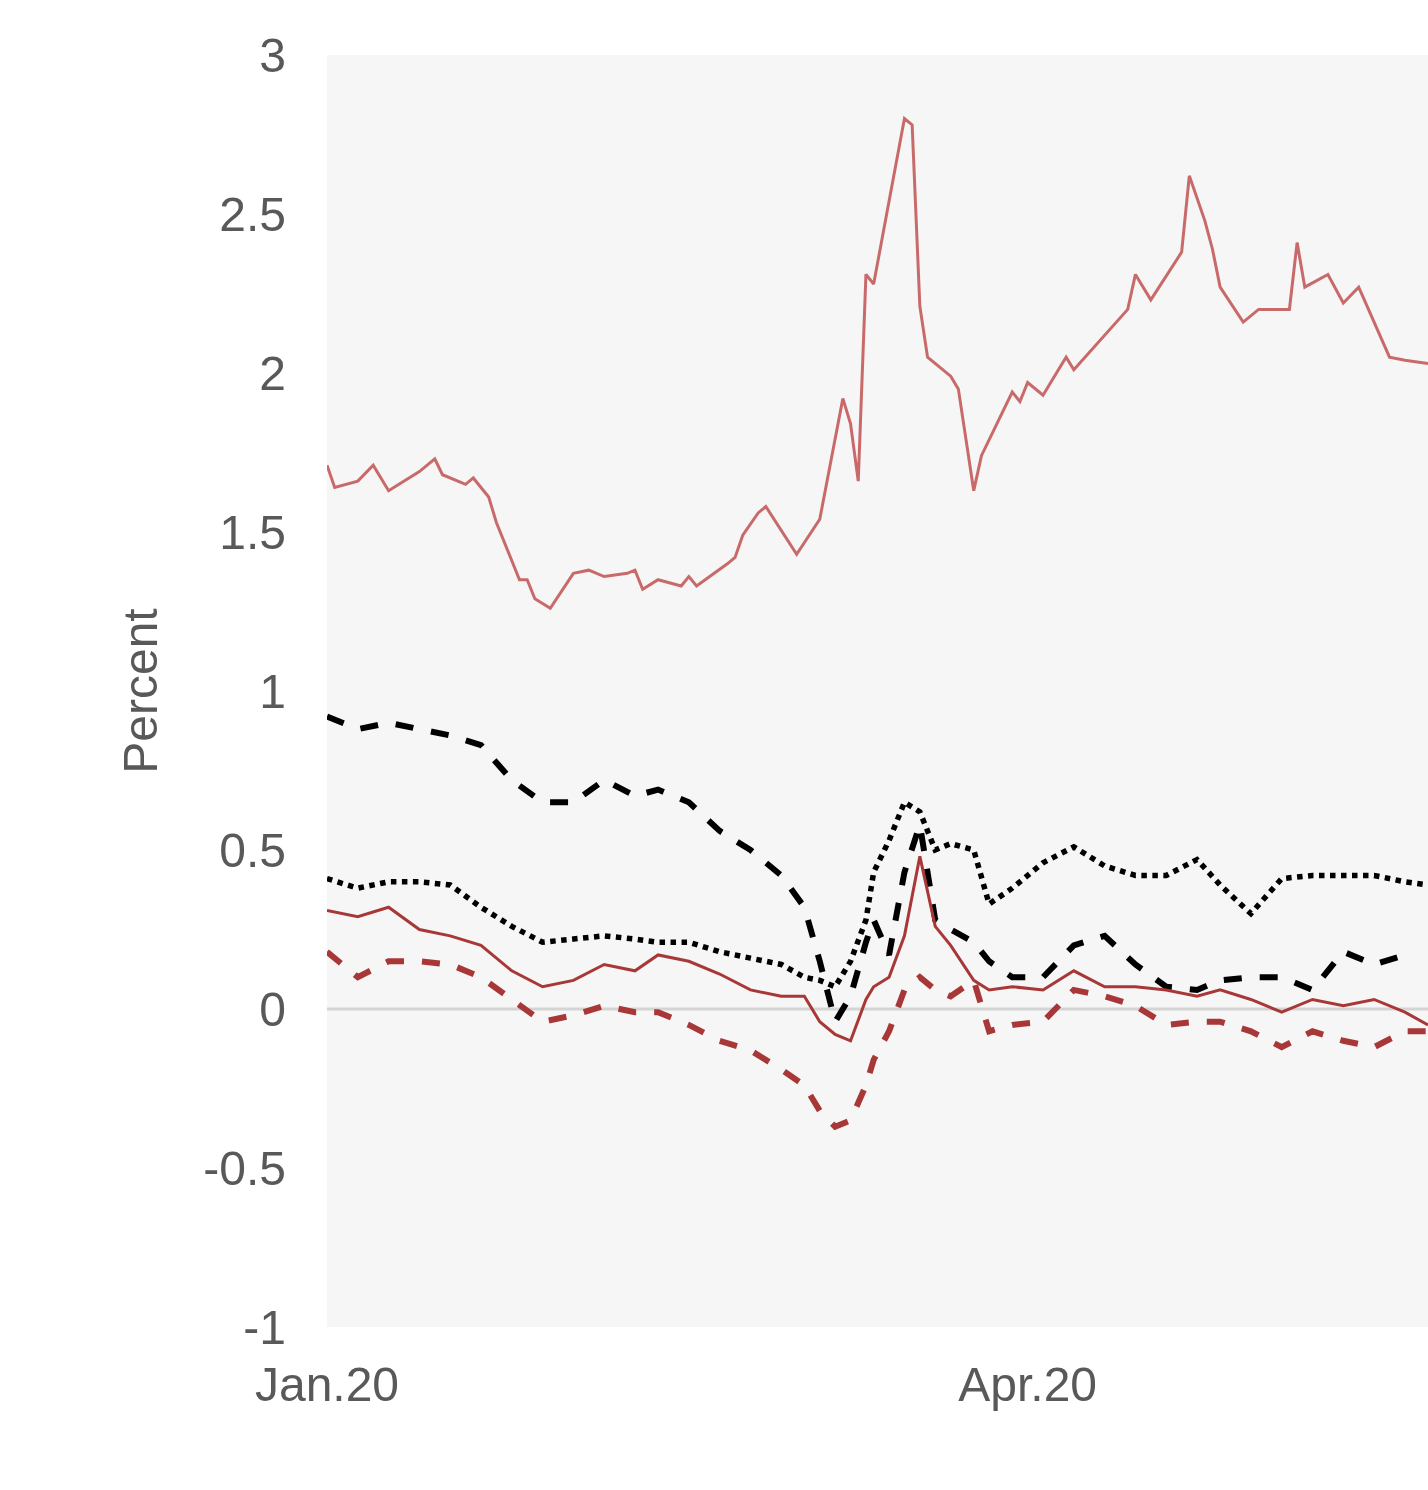  I want to click on y-tick-label: 3, so click(272, 55).